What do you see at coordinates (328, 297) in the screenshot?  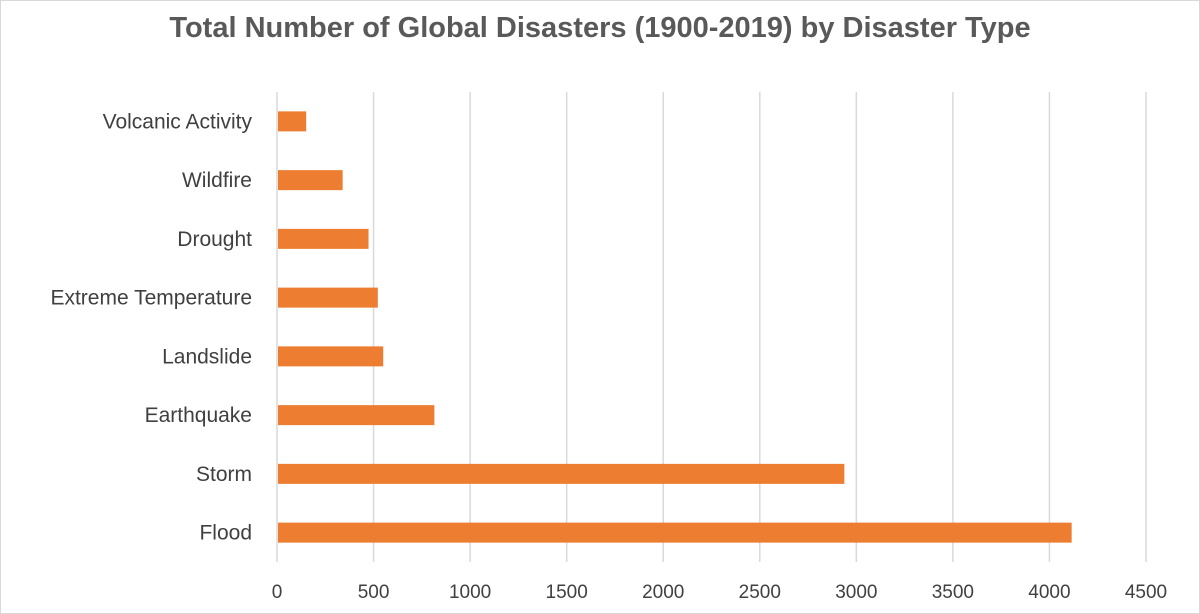 I see `bar-extreme-temperature` at bounding box center [328, 297].